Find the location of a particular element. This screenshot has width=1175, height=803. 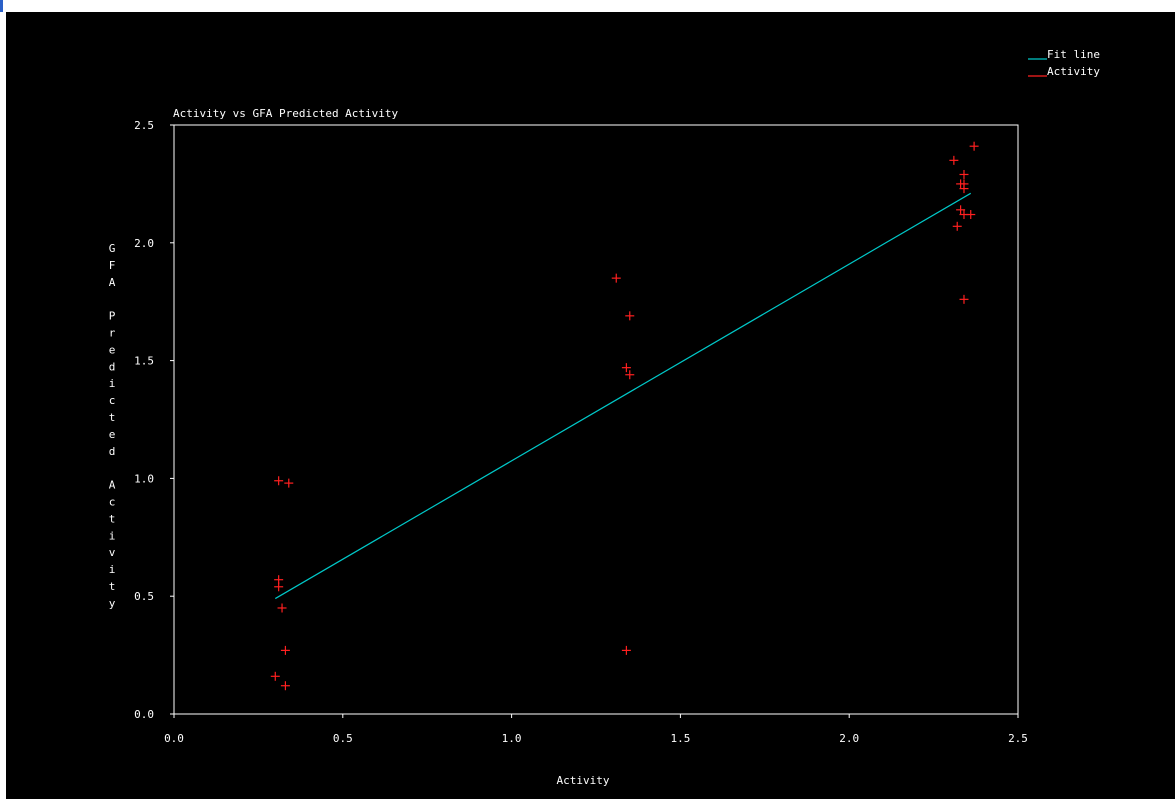

chart-title: Activity vs GFA Predicted Activity is located at coordinates (286, 113).